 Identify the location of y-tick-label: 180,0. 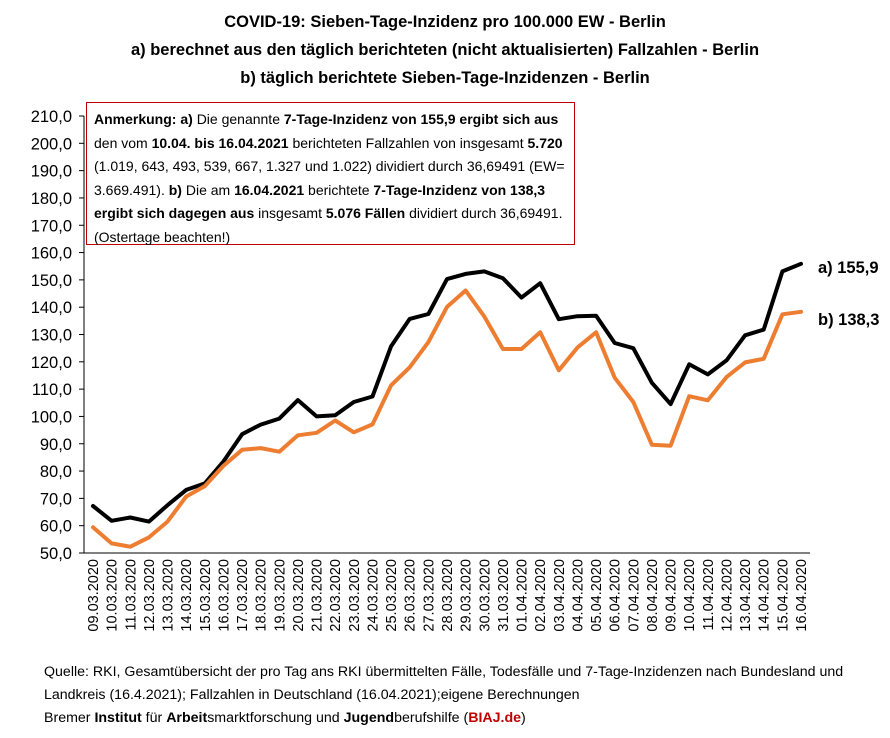
(51, 199).